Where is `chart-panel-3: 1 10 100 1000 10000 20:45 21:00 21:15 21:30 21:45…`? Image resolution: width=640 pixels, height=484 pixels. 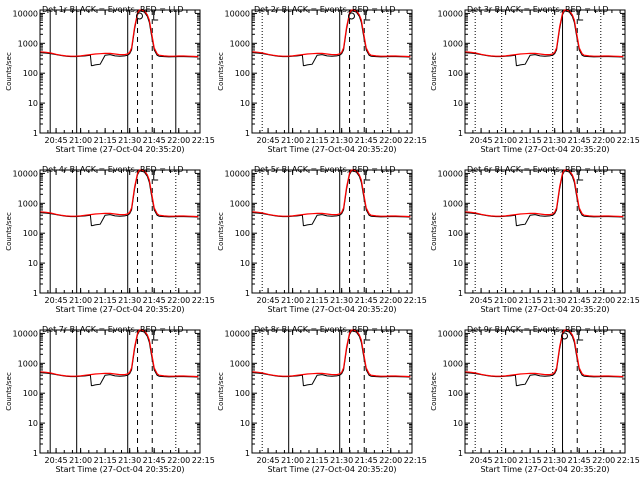
chart-panel-3: 1 10 100 1000 10000 20:45 21:00 21:15 21:30 21:45… is located at coordinates (535, 79).